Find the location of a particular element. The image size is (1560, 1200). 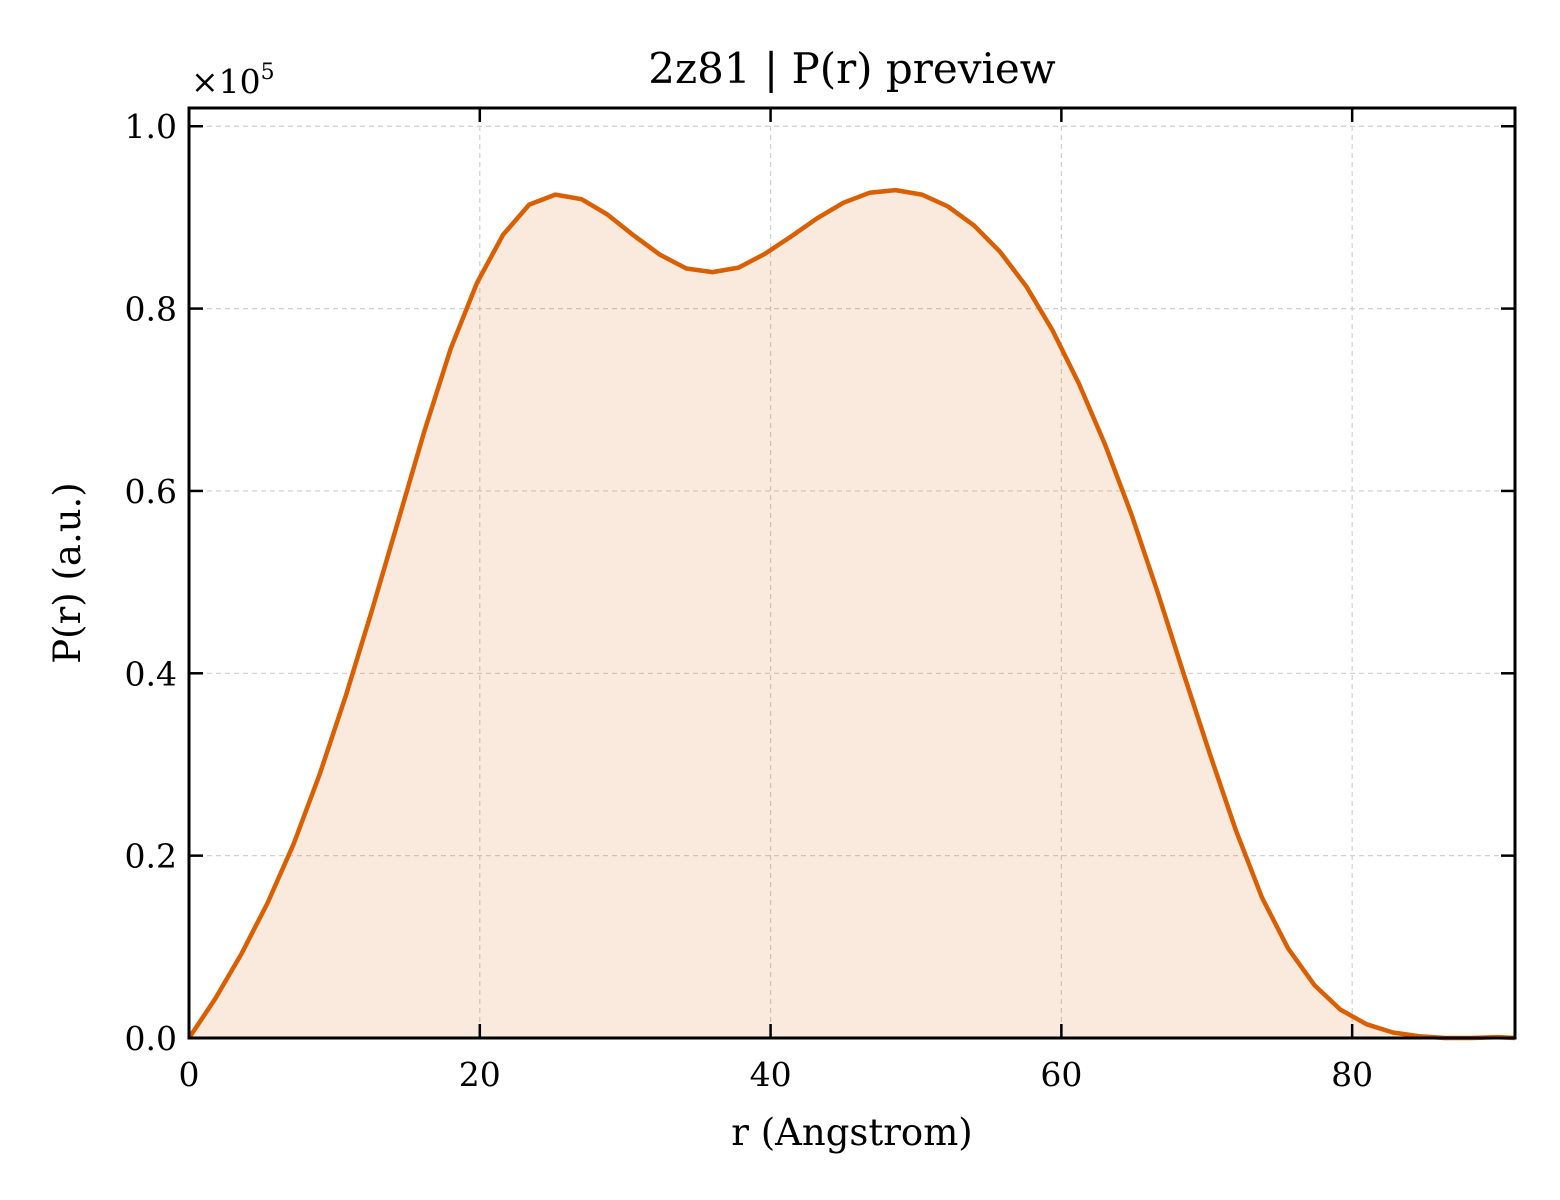

y-tick-label: 0.6 is located at coordinates (151, 491).